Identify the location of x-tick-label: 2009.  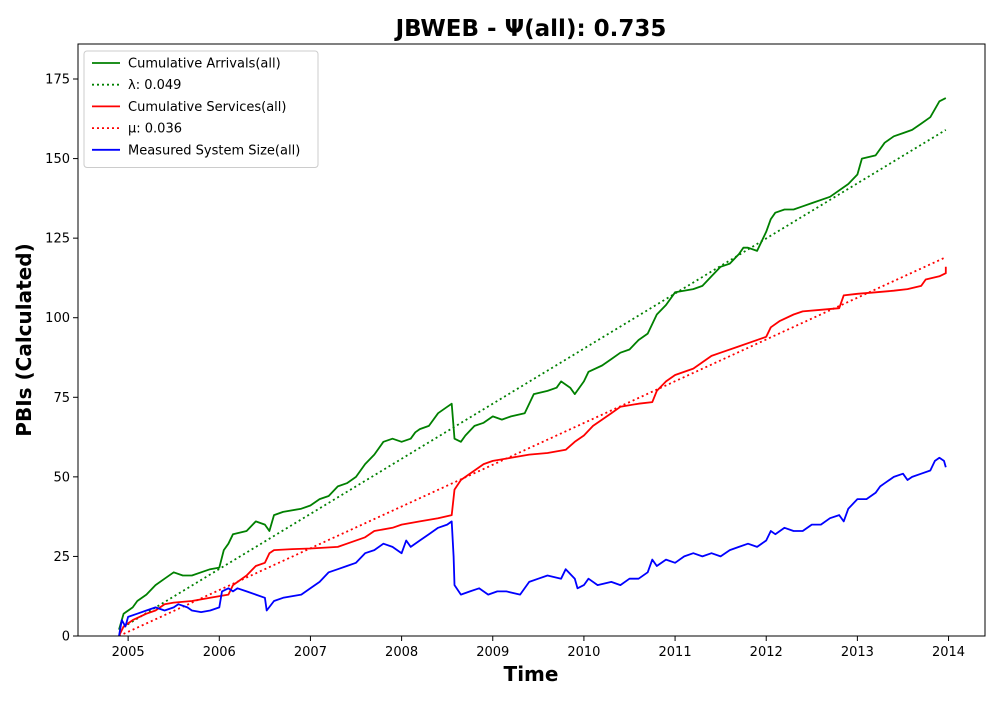
(492, 652).